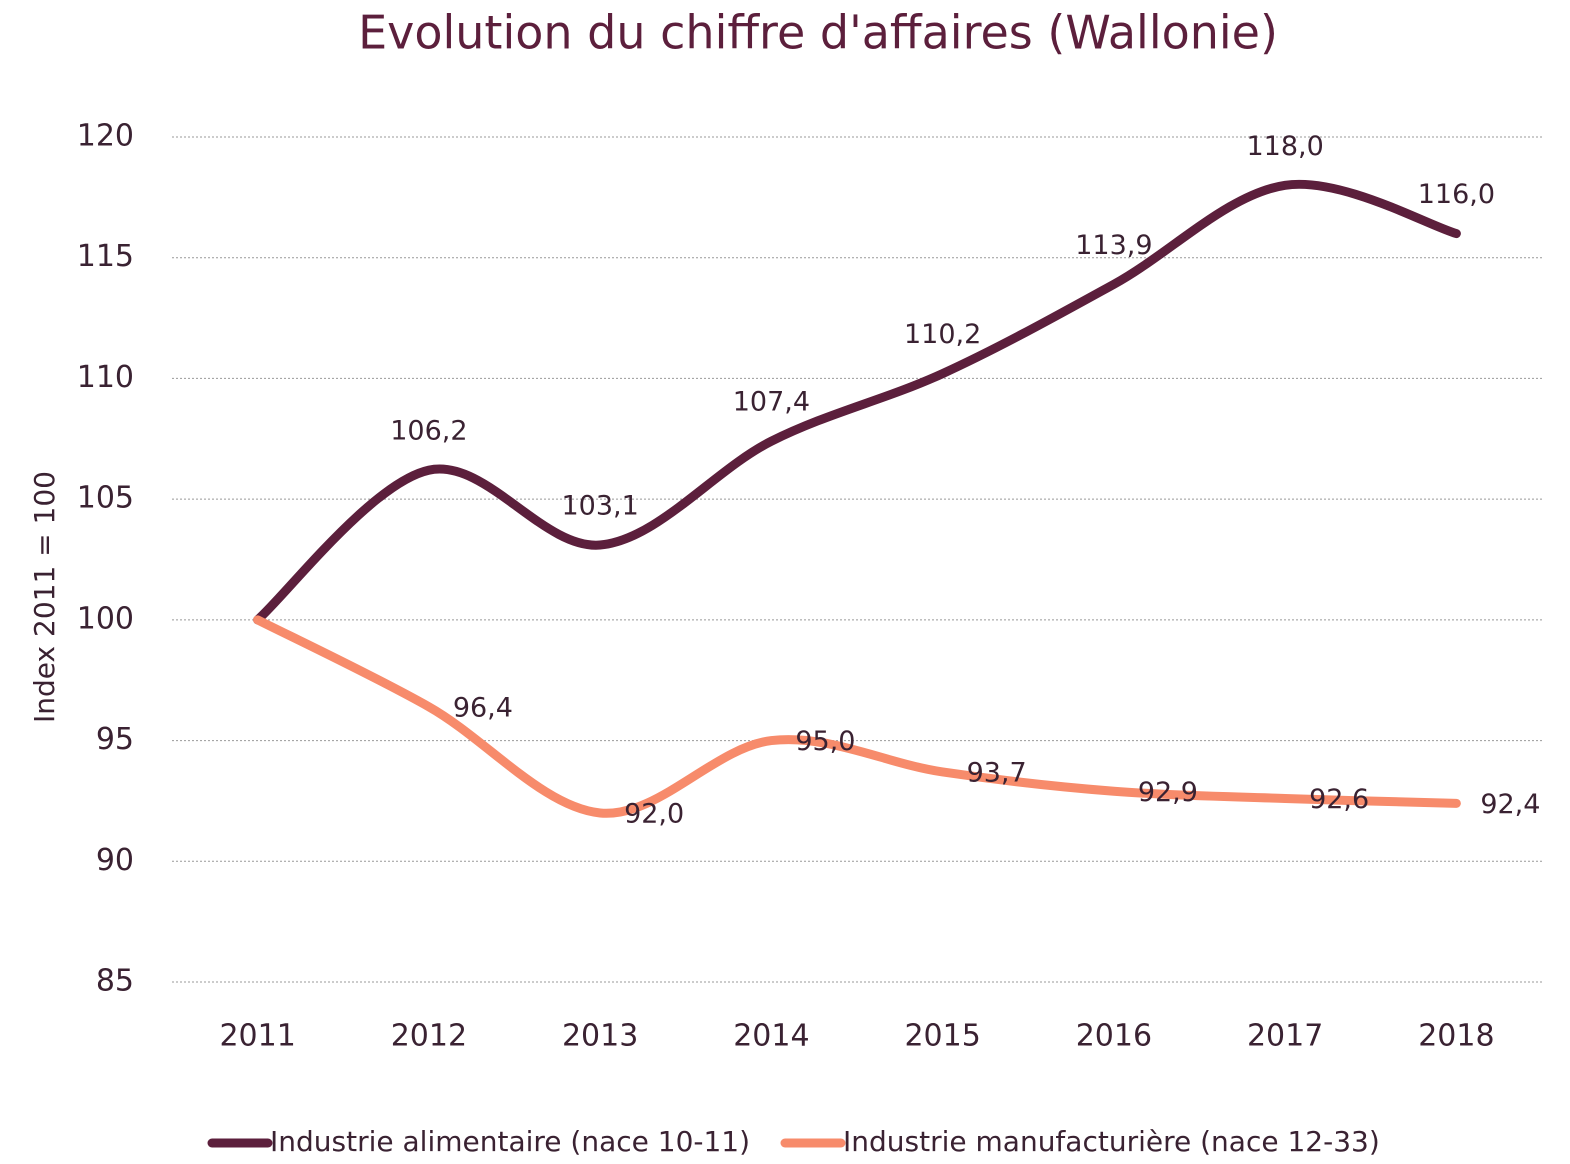 The width and height of the screenshot is (1570, 1164). I want to click on y-tick-label: 120, so click(105, 136).